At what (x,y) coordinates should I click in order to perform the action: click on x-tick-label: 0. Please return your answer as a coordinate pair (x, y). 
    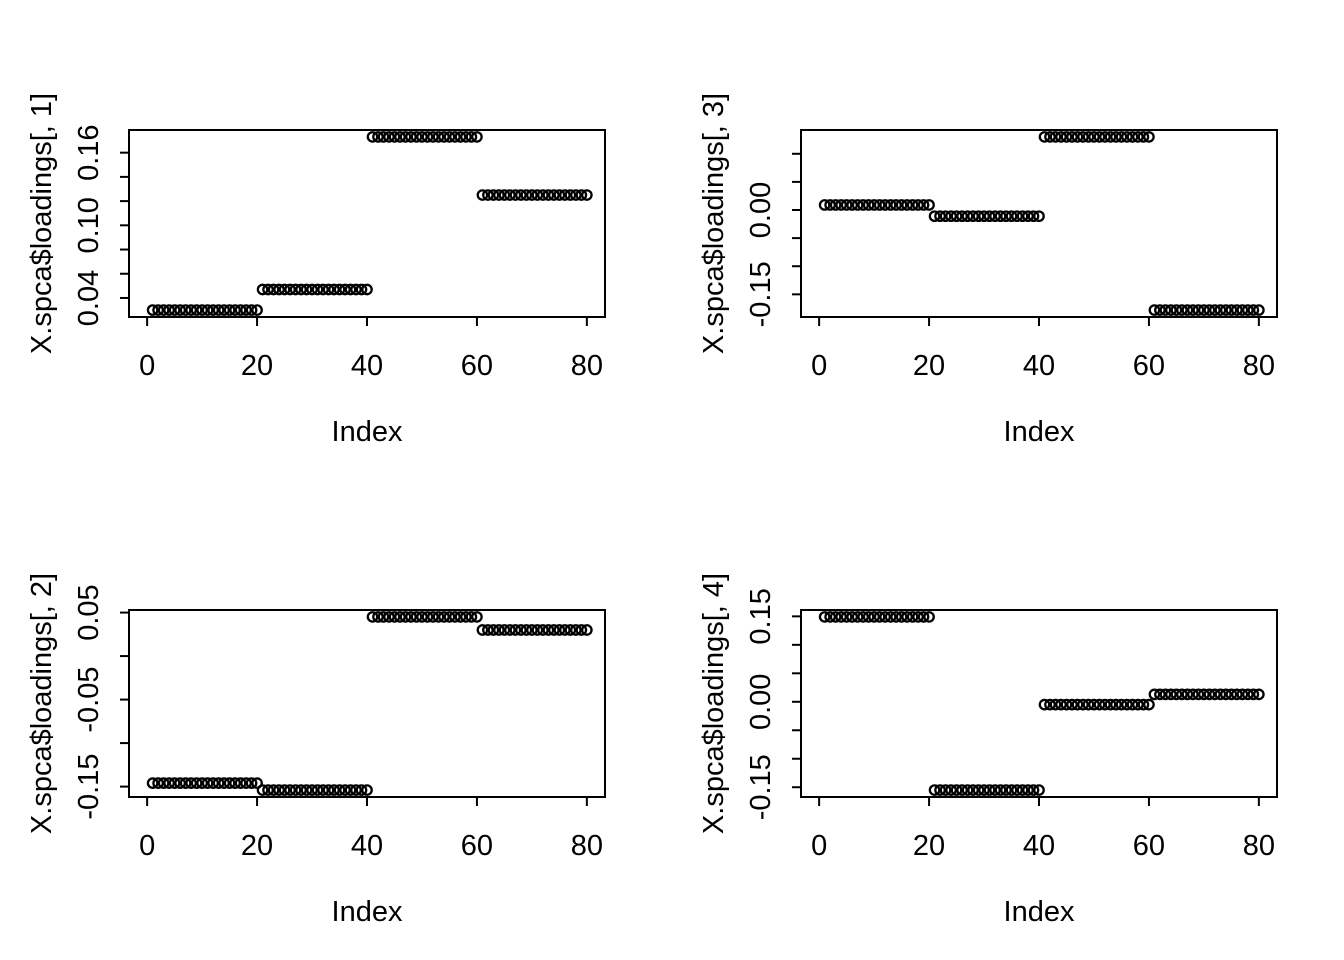
    Looking at the image, I should click on (819, 846).